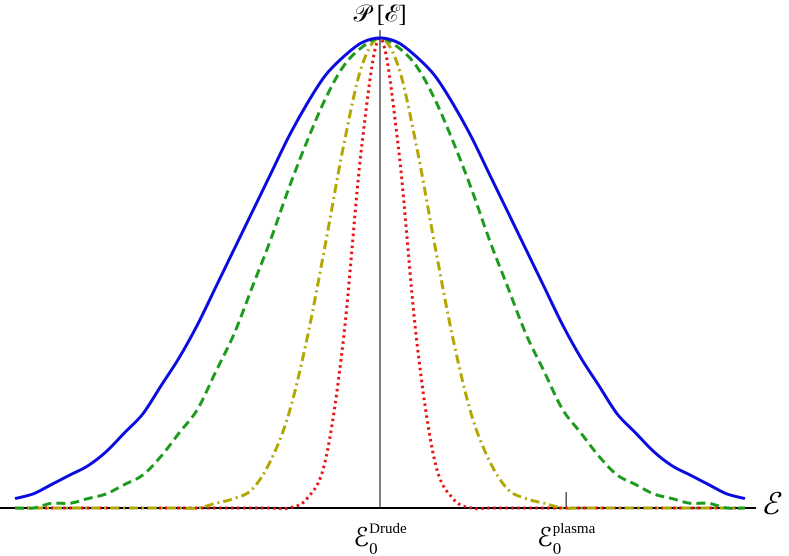  What do you see at coordinates (574, 529) in the screenshot?
I see `tick-superscript: plasma` at bounding box center [574, 529].